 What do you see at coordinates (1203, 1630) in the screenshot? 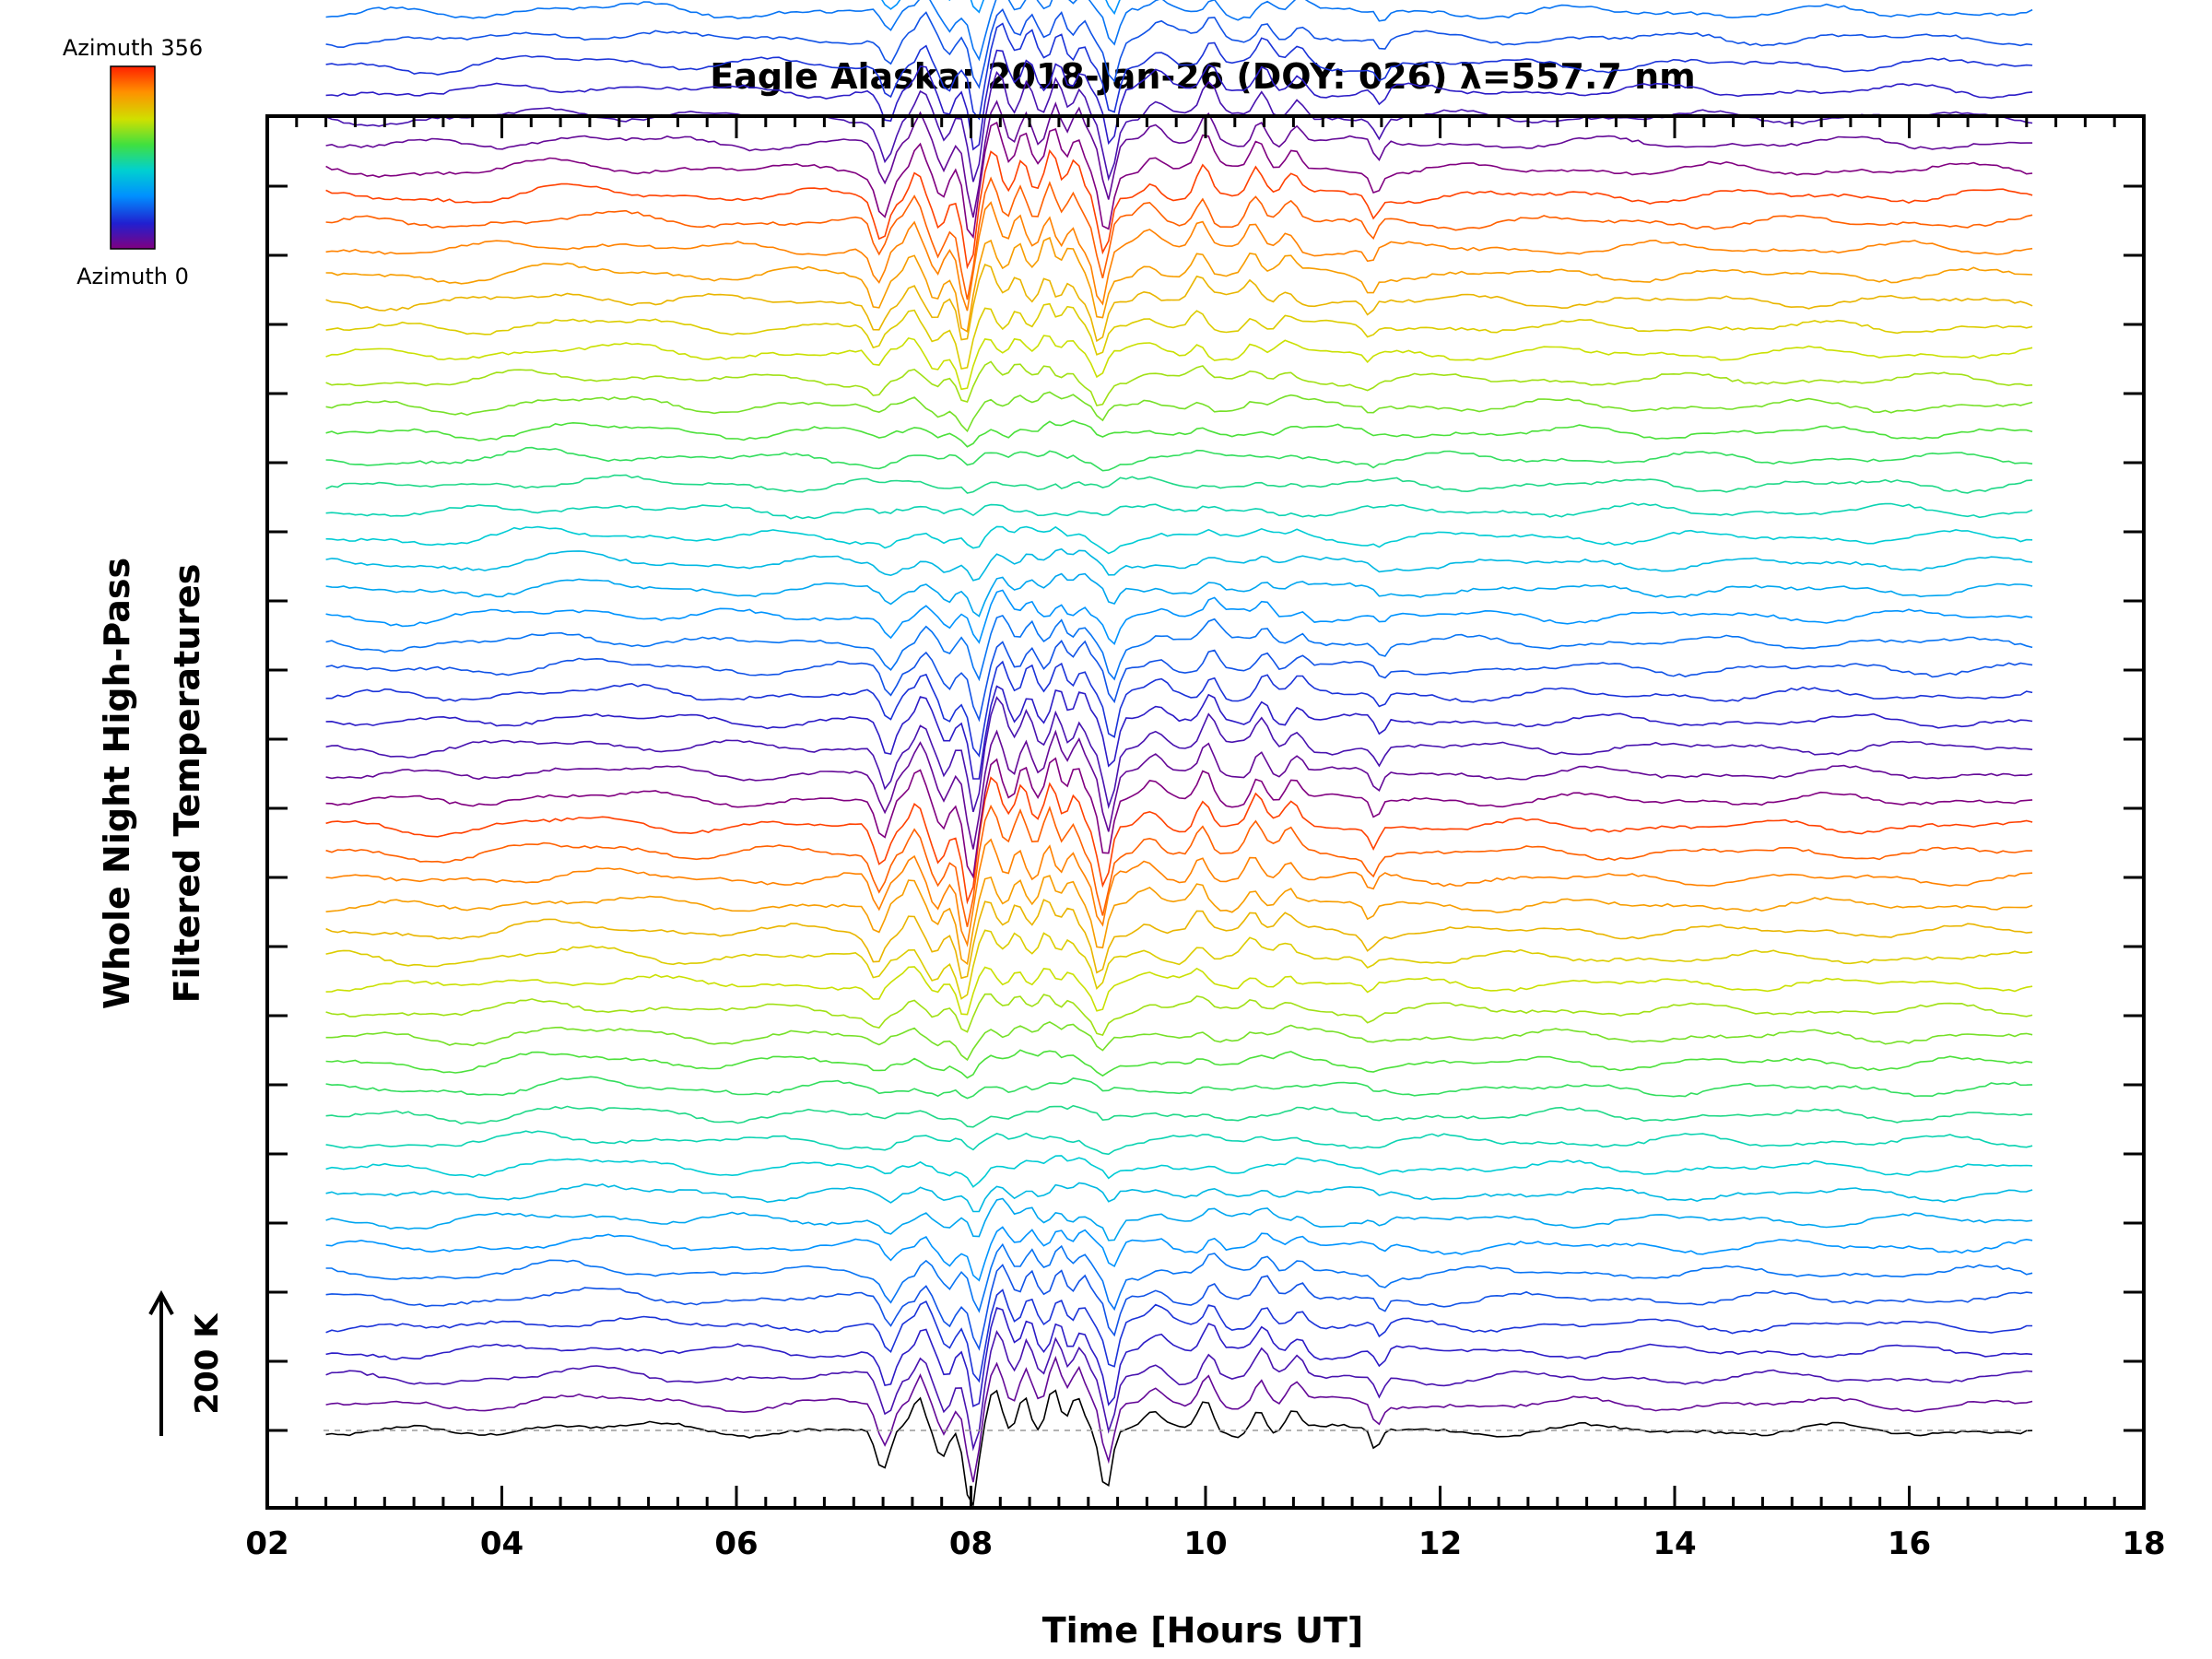
I see `x-axis-label: Time [Hours UT]` at bounding box center [1203, 1630].